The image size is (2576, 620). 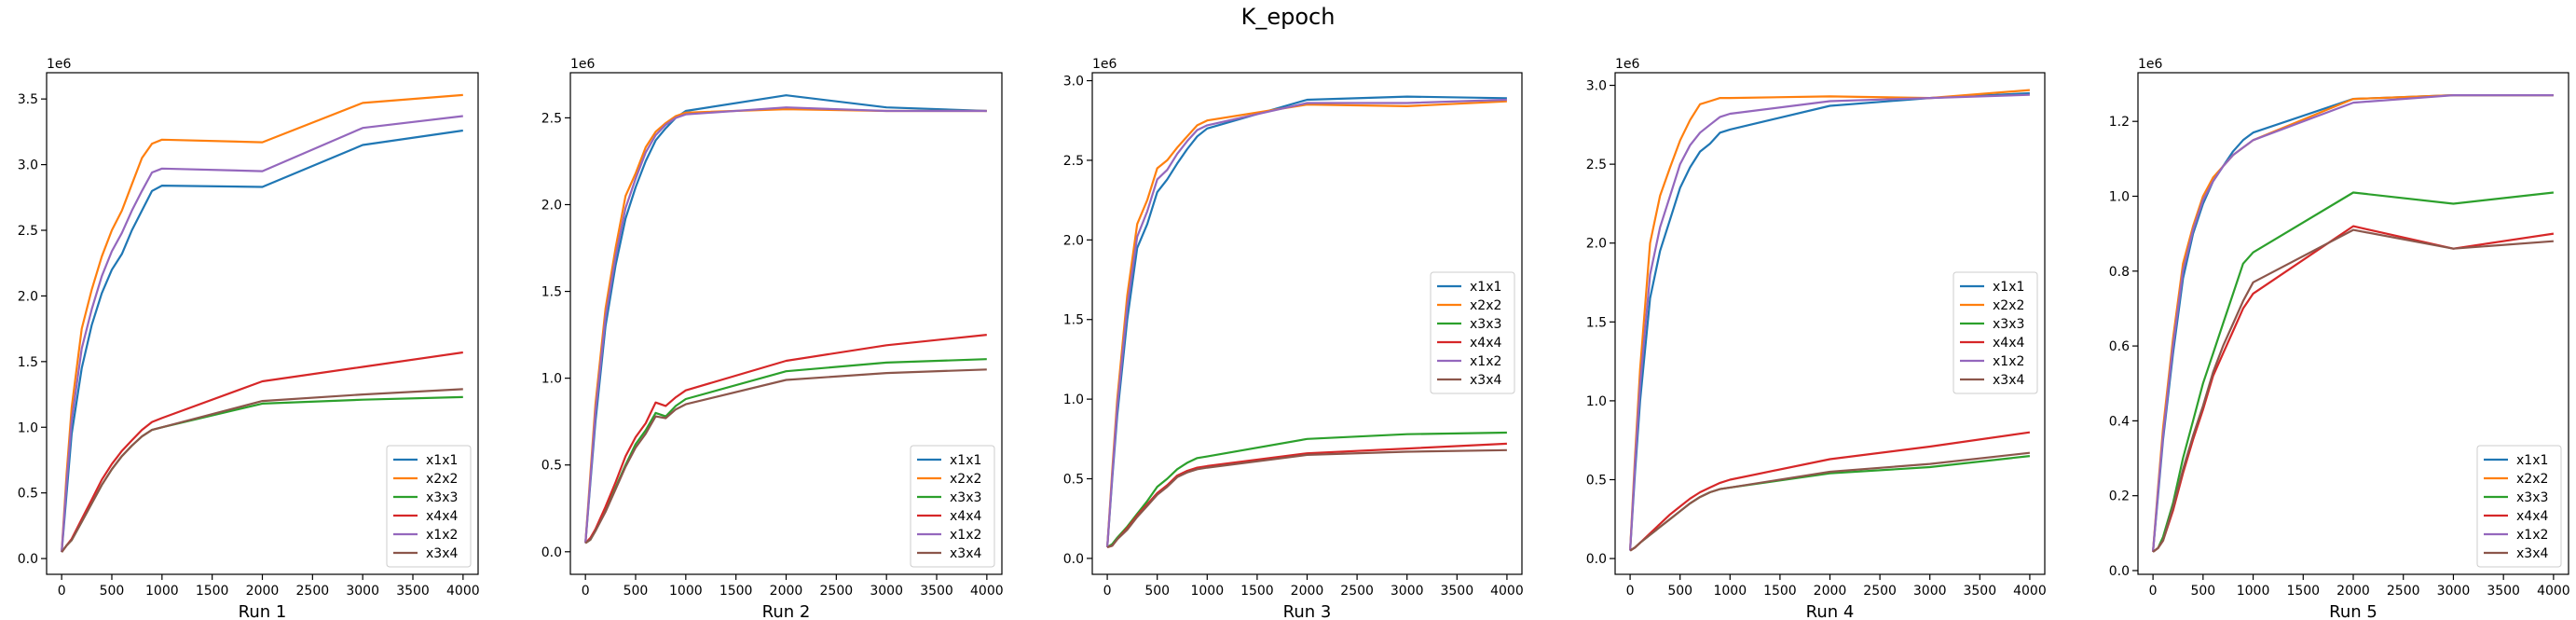 I want to click on x-axis-label: Run 3, so click(x=1307, y=611).